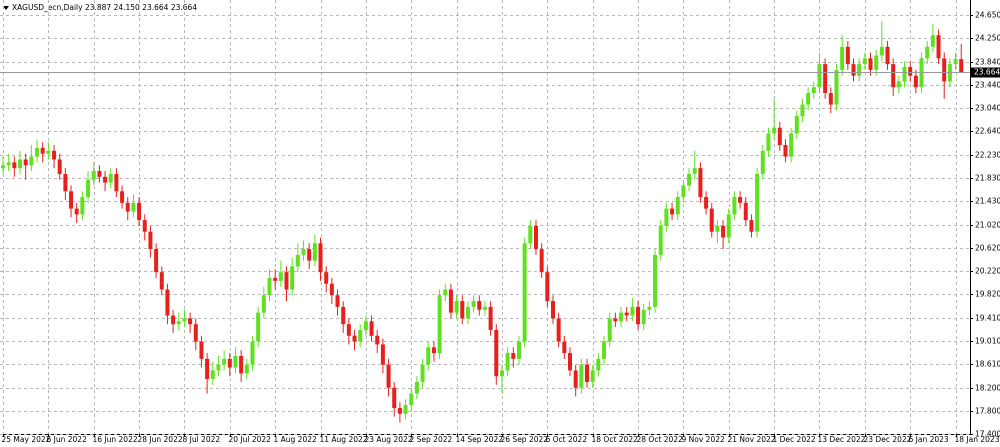 This screenshot has height=447, width=1000. What do you see at coordinates (389, 439) in the screenshot?
I see `x-tick-label: 23 Aug 2022` at bounding box center [389, 439].